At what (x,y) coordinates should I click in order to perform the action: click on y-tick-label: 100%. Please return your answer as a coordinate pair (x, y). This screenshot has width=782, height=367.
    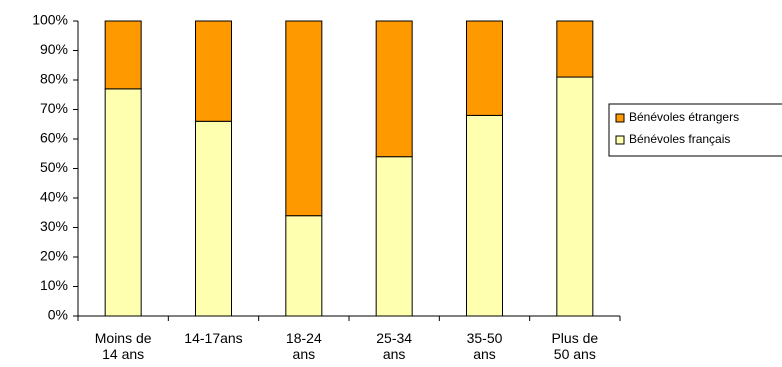
    Looking at the image, I should click on (50, 20).